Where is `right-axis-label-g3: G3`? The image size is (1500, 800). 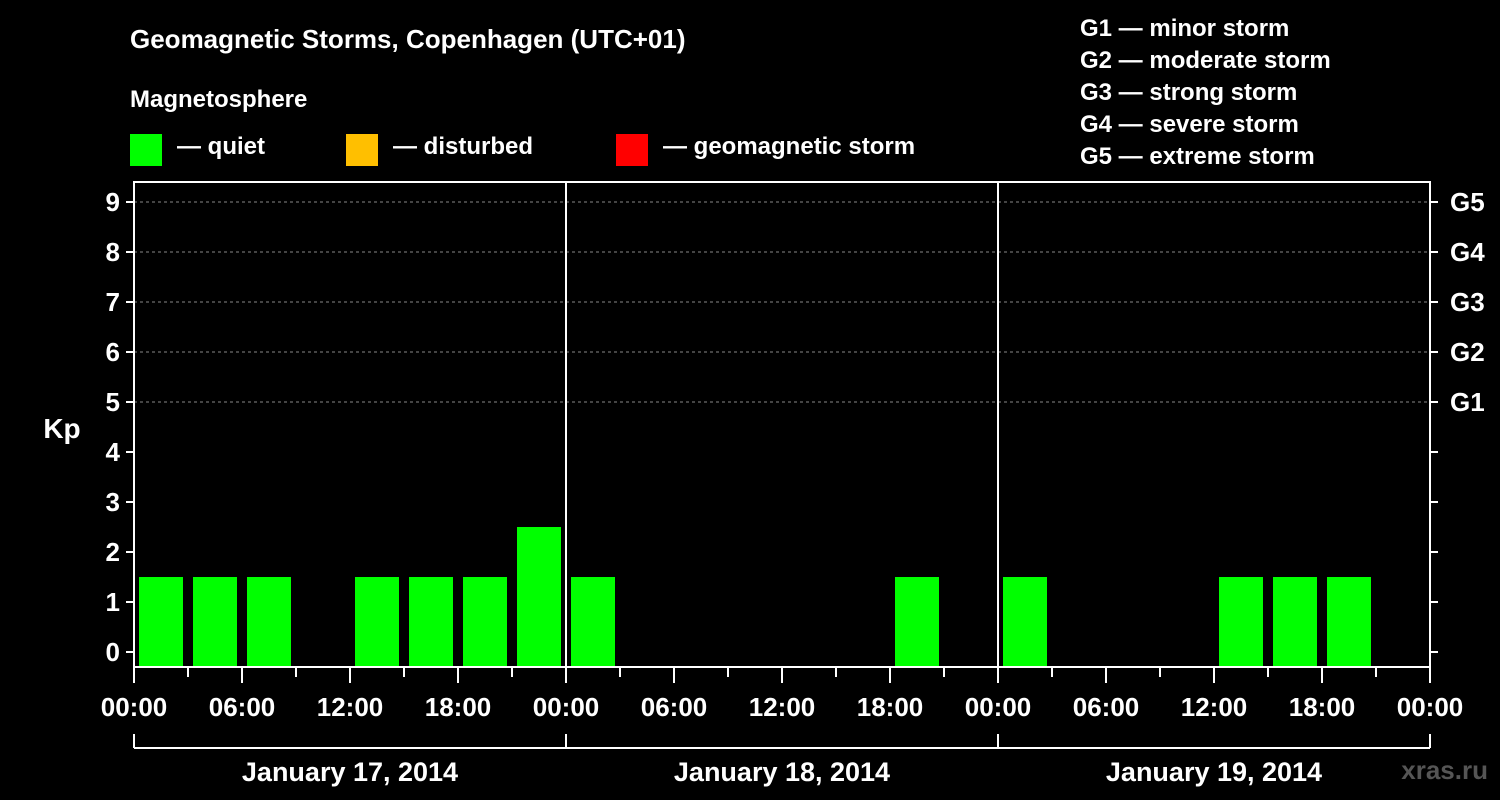
right-axis-label-g3: G3 is located at coordinates (1467, 302).